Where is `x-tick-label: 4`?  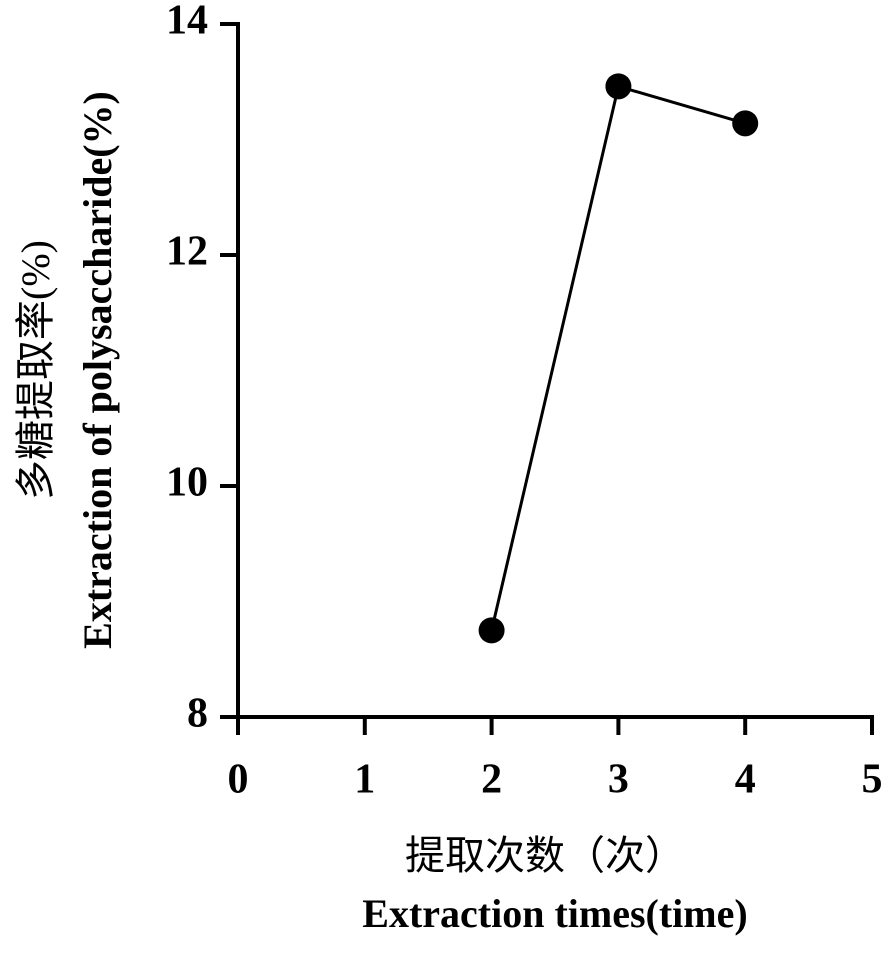
x-tick-label: 4 is located at coordinates (745, 780).